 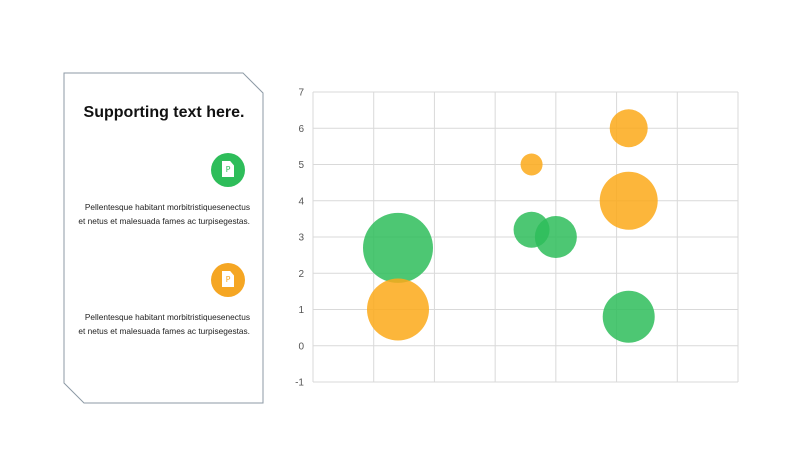 What do you see at coordinates (301, 201) in the screenshot?
I see `y-tick-label: 4` at bounding box center [301, 201].